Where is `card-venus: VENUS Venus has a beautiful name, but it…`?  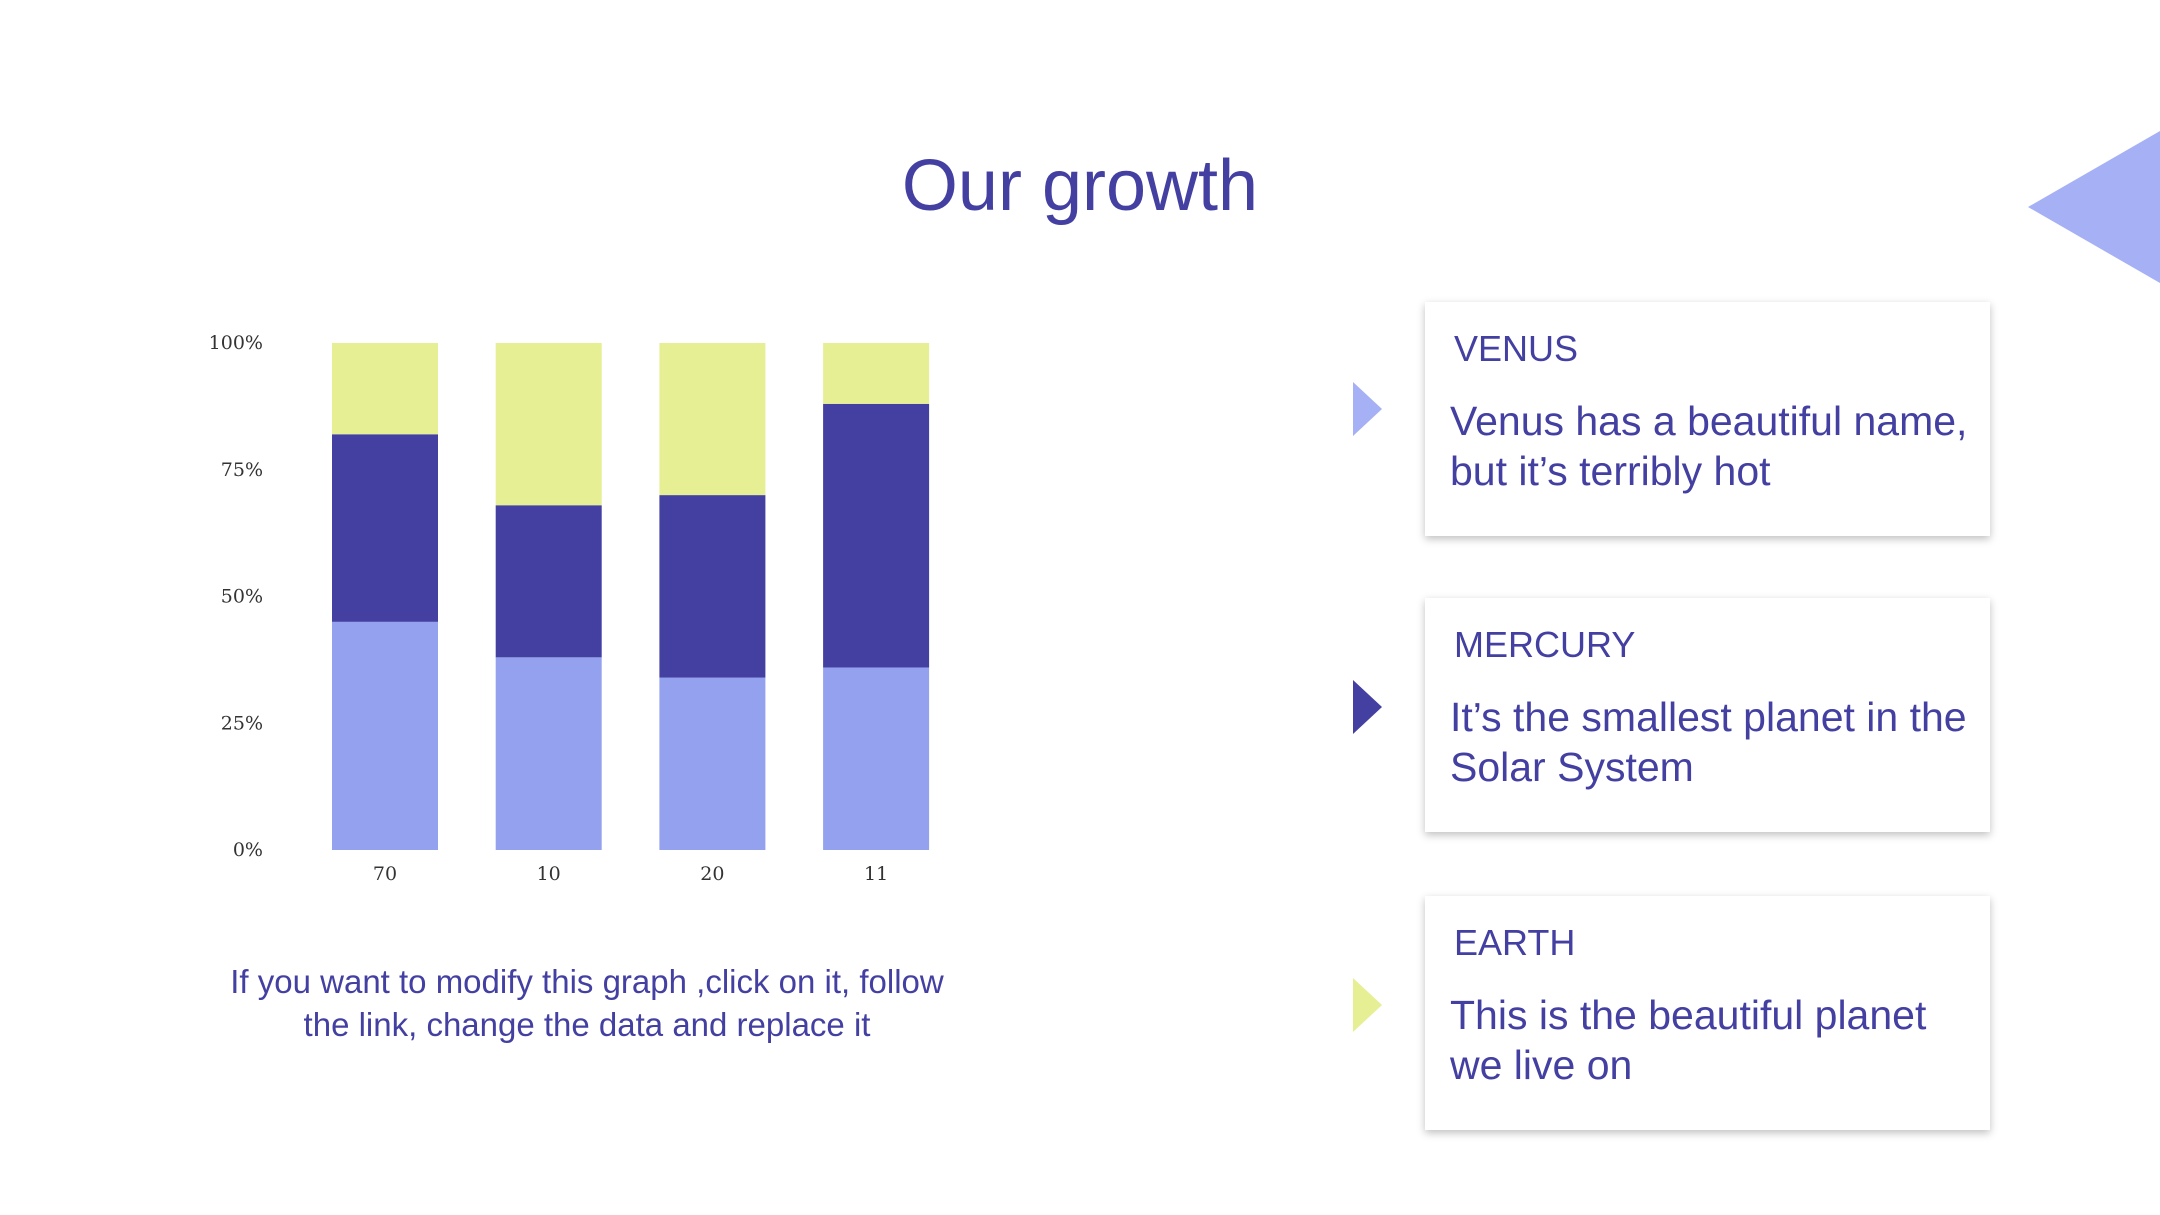 card-venus: VENUS Venus has a beautiful name, but it… is located at coordinates (1707, 419).